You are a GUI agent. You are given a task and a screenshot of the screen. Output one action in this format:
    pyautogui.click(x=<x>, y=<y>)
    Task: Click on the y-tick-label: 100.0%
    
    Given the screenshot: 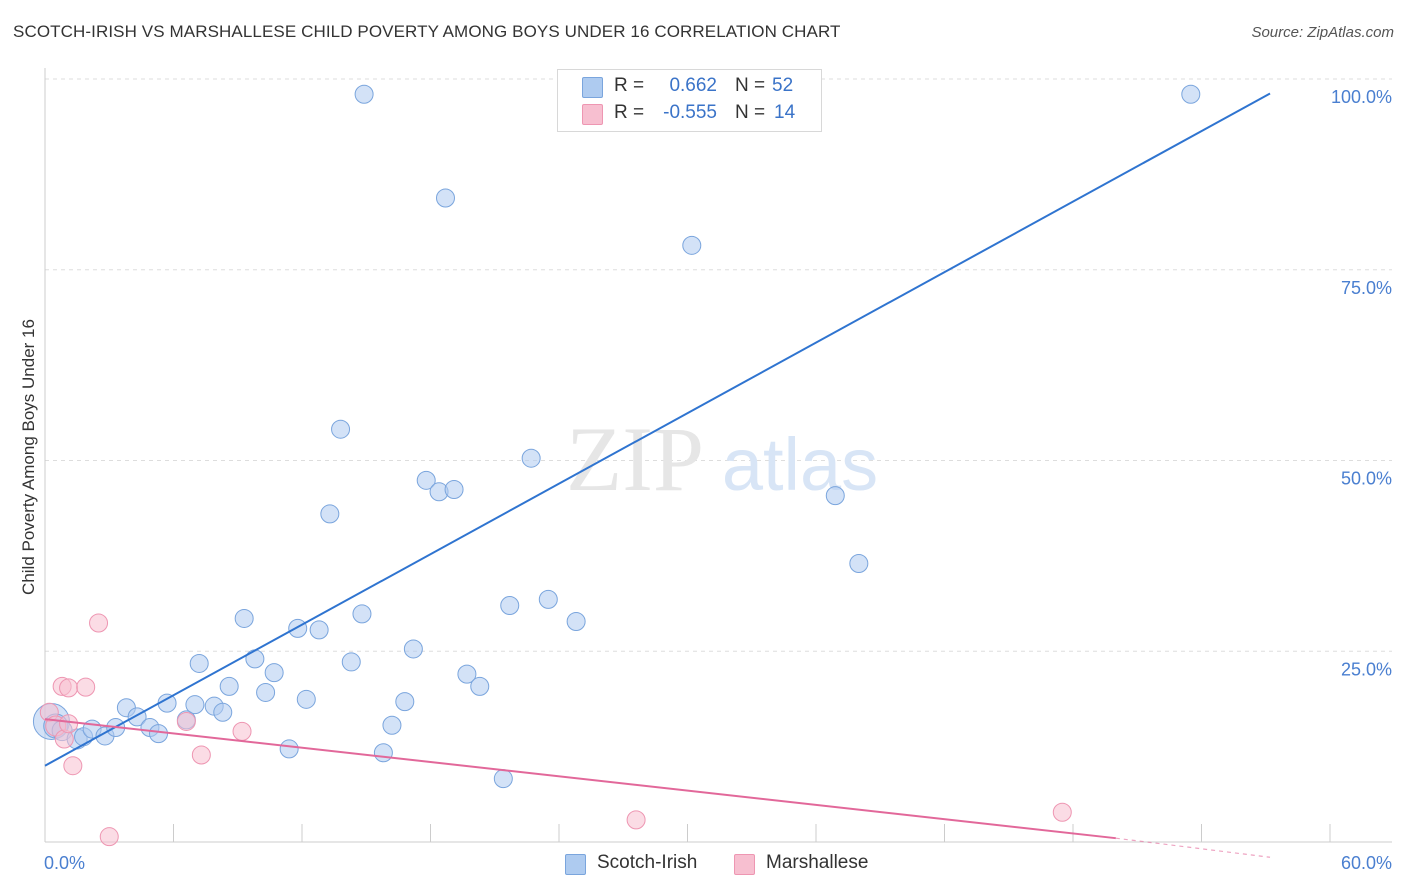 What is the action you would take?
    pyautogui.click(x=1361, y=97)
    